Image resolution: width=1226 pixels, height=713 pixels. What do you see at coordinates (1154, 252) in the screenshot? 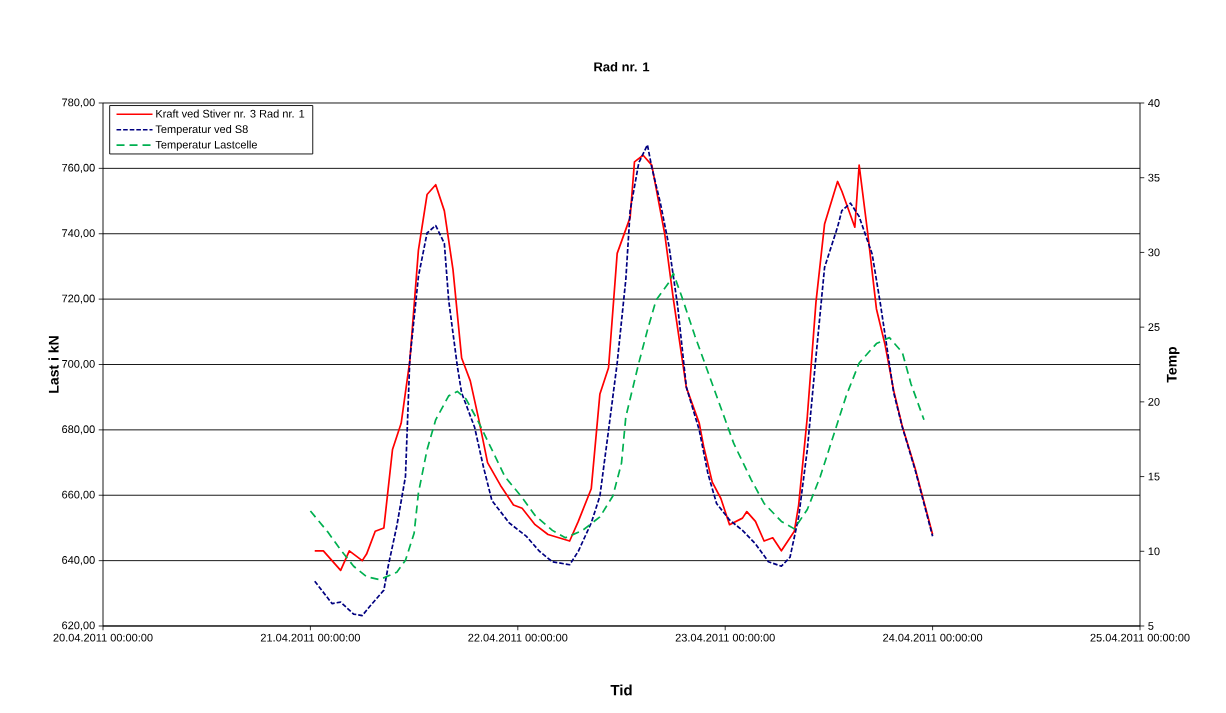
I see `y2-tick-label: 30` at bounding box center [1154, 252].